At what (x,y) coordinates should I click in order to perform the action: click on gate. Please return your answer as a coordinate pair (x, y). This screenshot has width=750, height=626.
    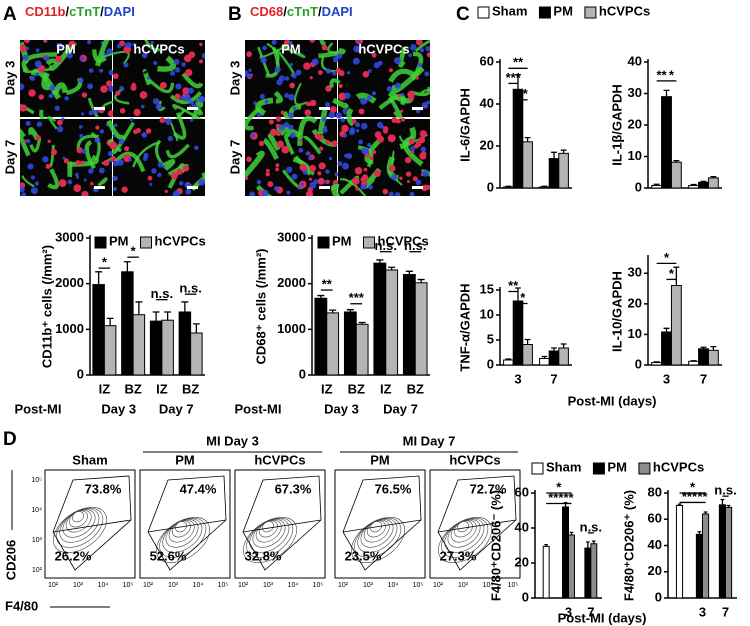
    Looking at the image, I should click on (382, 523).